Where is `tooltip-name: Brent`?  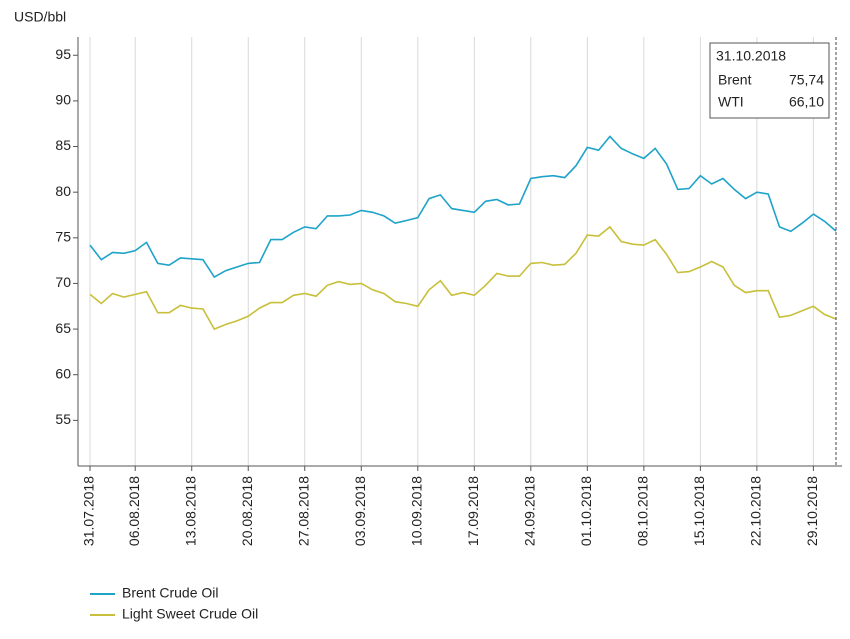 tooltip-name: Brent is located at coordinates (735, 80).